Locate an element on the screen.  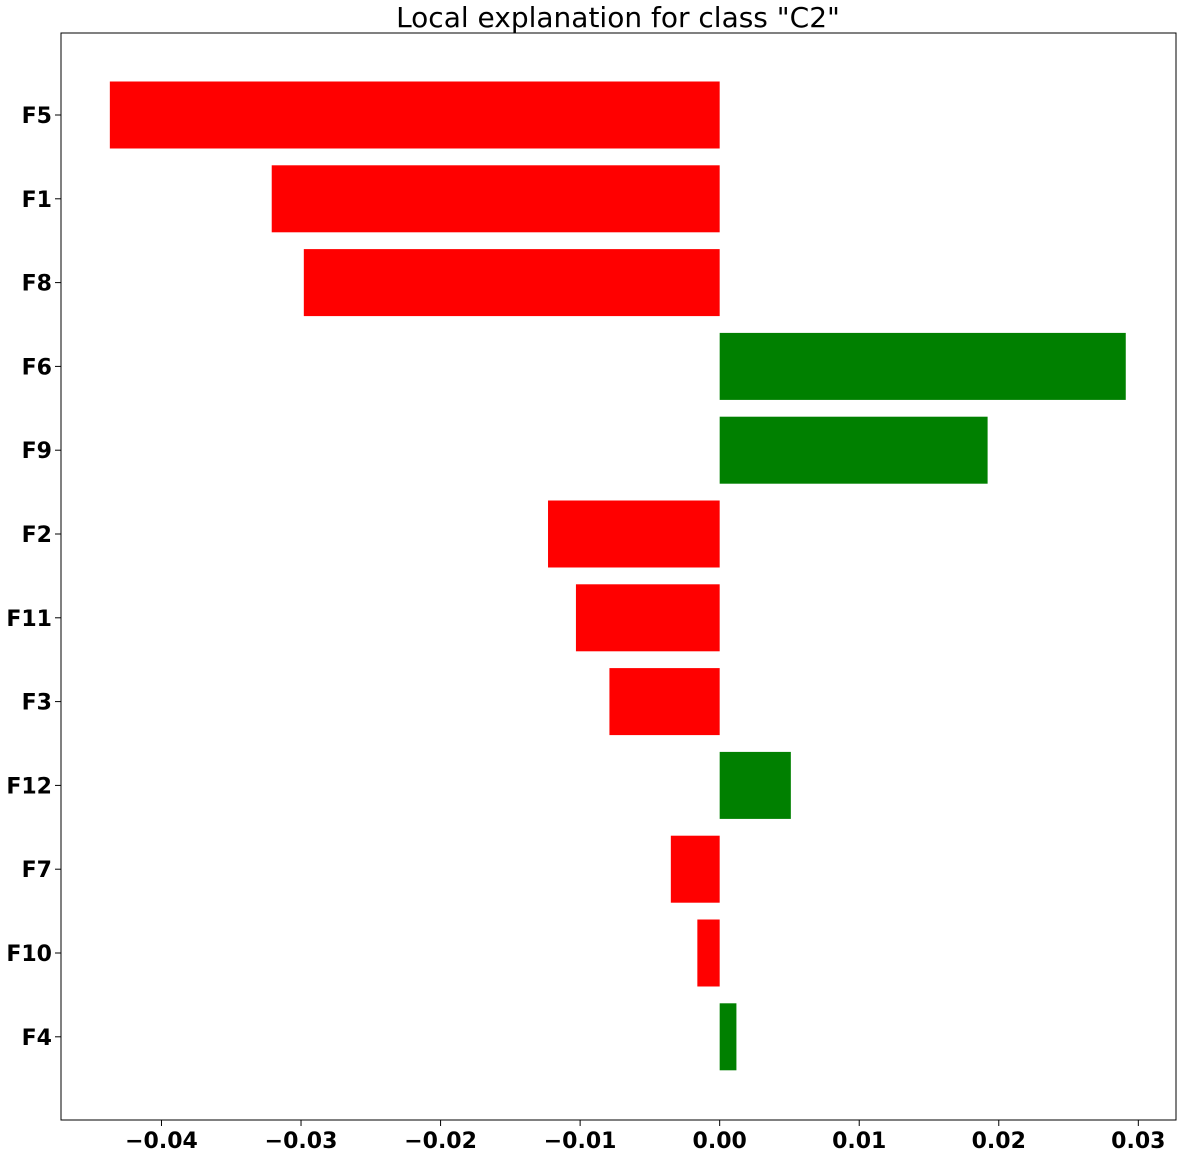
x-tick-label: −0.03 is located at coordinates (301, 1141).